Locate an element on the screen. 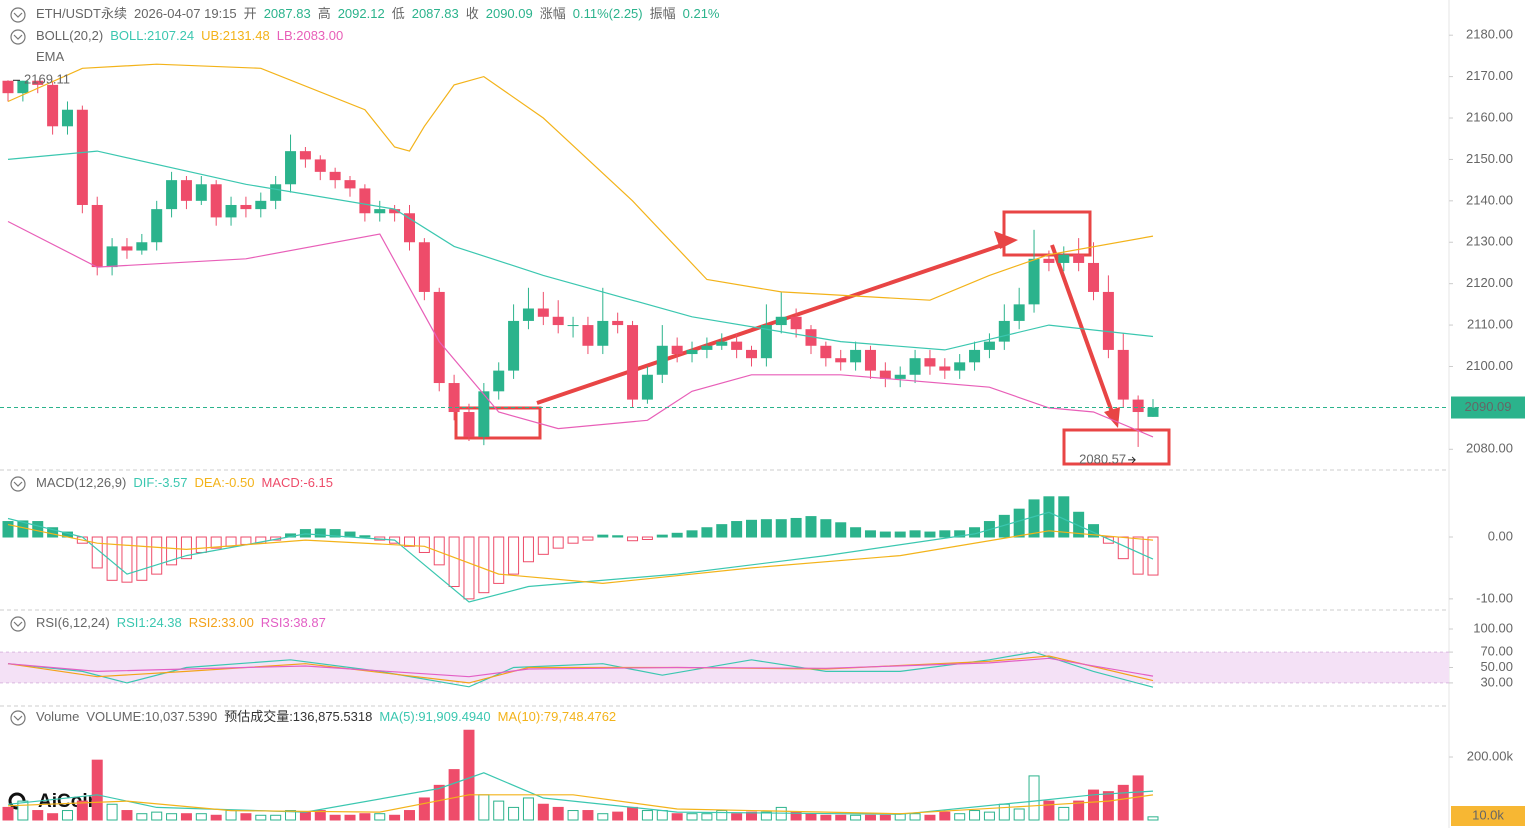 Image resolution: width=1527 pixels, height=828 pixels. field-label: 低 is located at coordinates (398, 13).